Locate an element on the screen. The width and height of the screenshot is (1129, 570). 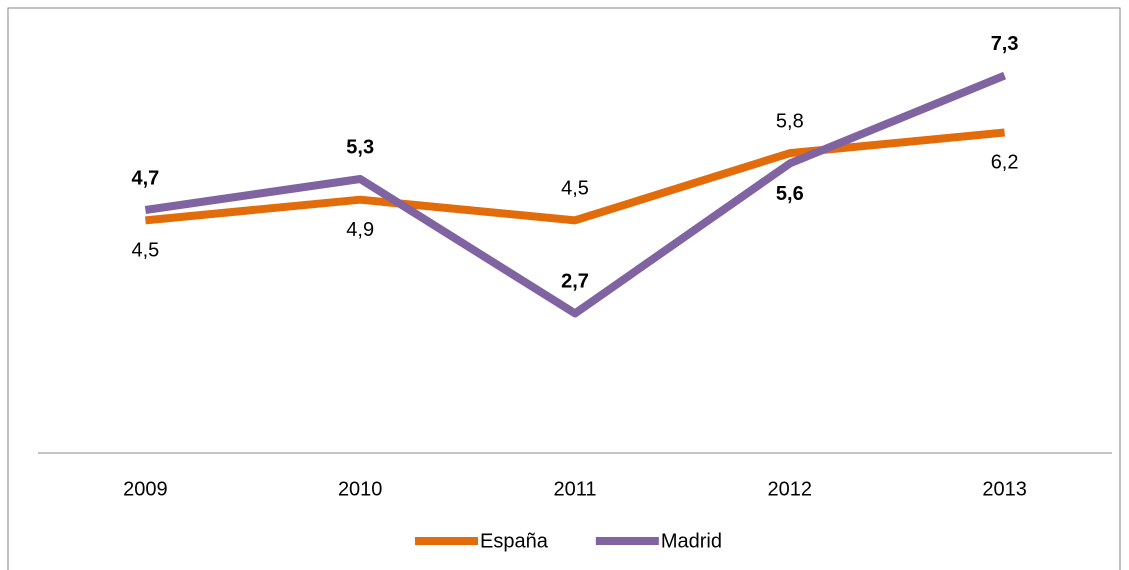
series-line is located at coordinates (575, 176).